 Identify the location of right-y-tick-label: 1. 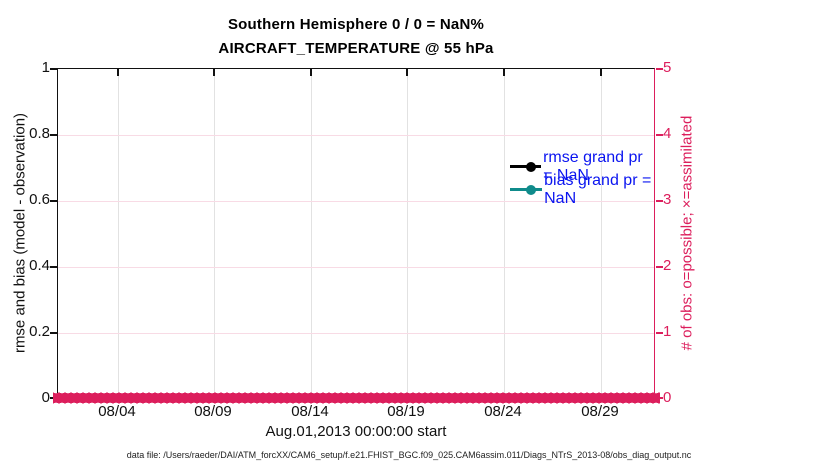
(667, 331).